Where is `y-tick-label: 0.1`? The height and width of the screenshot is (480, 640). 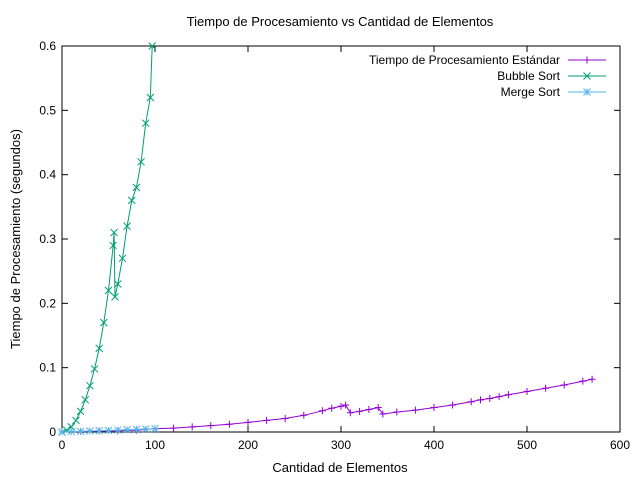
y-tick-label: 0.1 is located at coordinates (47, 368).